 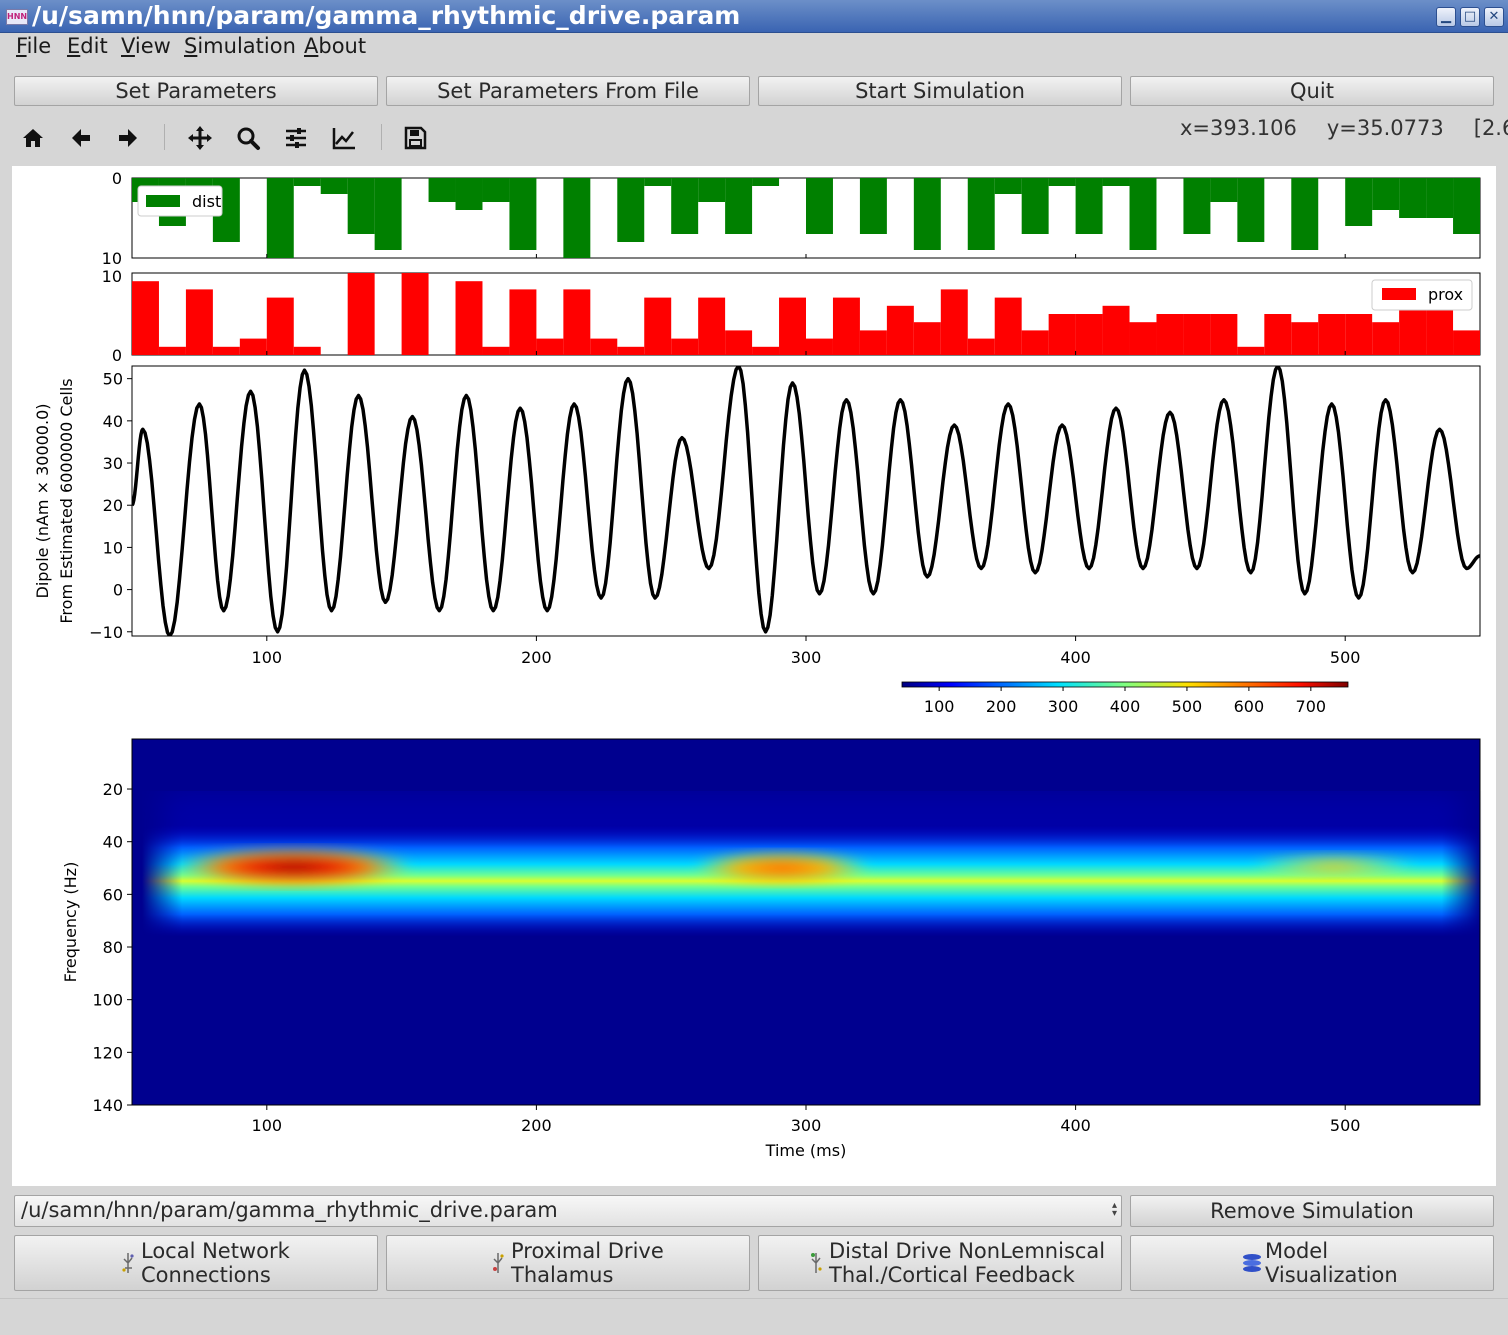 What do you see at coordinates (128, 1263) in the screenshot?
I see `network-icon` at bounding box center [128, 1263].